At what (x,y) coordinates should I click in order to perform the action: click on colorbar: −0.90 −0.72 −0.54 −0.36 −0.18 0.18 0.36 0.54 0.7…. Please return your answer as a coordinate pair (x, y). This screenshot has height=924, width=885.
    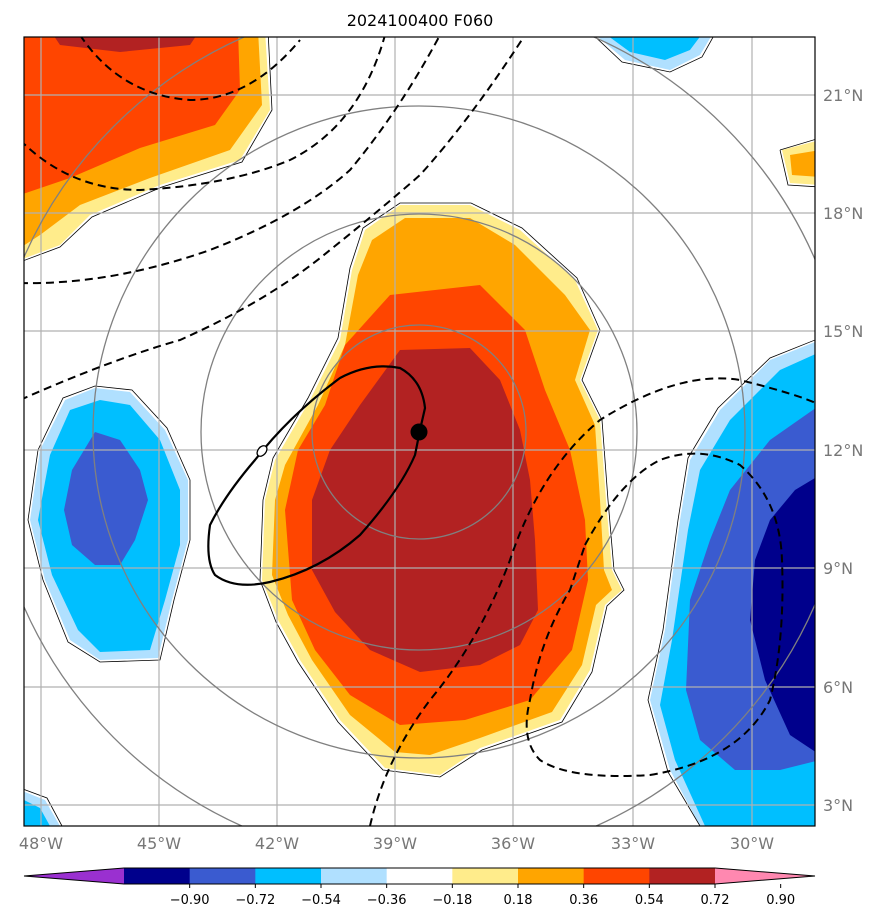
    Looking at the image, I should click on (419, 887).